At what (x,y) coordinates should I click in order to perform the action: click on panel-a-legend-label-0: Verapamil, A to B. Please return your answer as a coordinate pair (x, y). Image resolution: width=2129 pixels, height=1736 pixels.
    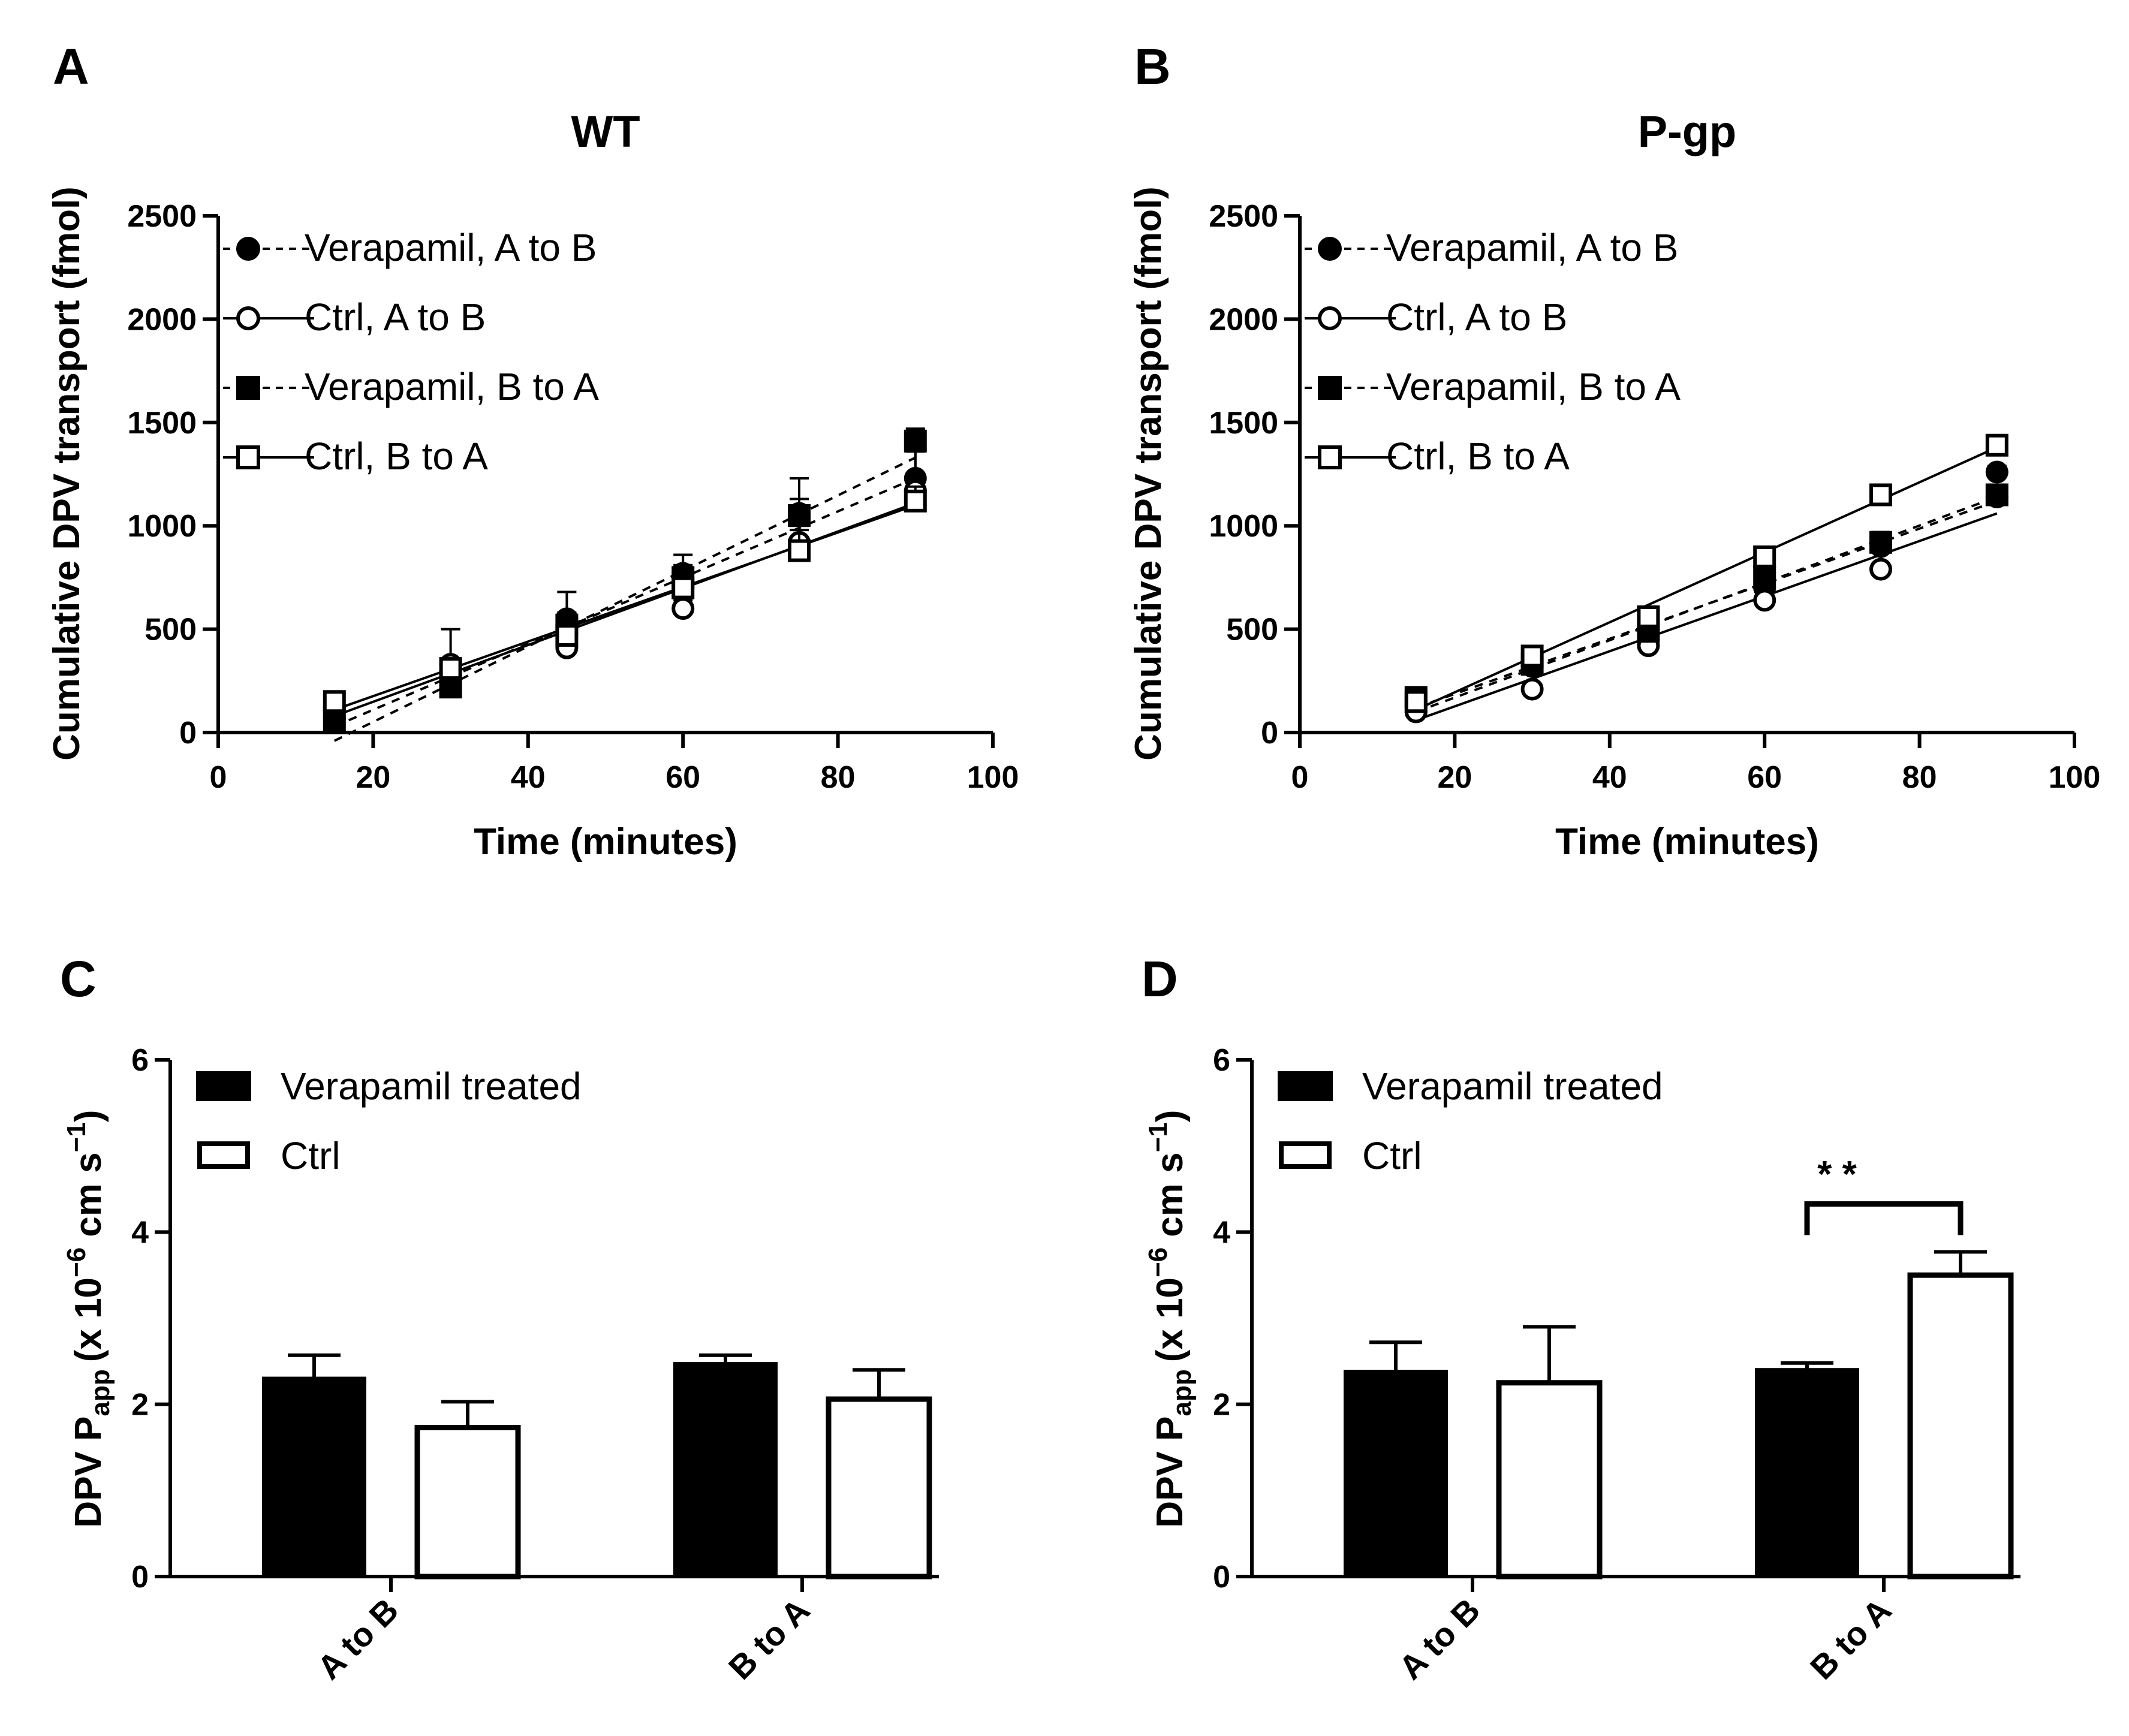
    Looking at the image, I should click on (451, 247).